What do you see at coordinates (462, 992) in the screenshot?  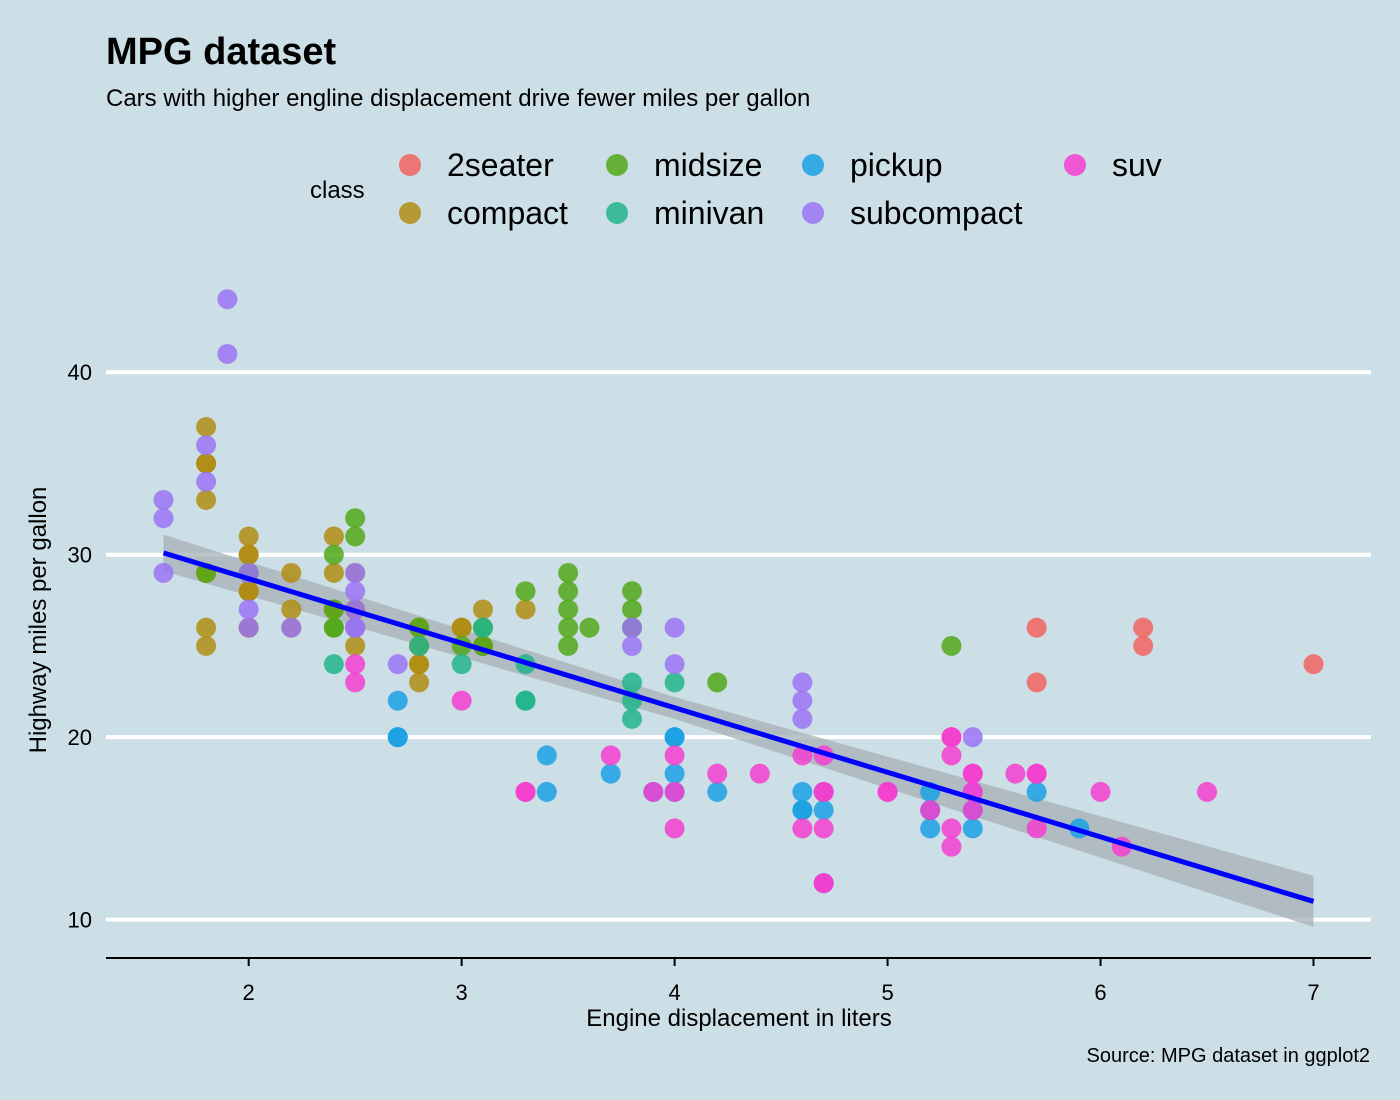 I see `x-tick-label: 3` at bounding box center [462, 992].